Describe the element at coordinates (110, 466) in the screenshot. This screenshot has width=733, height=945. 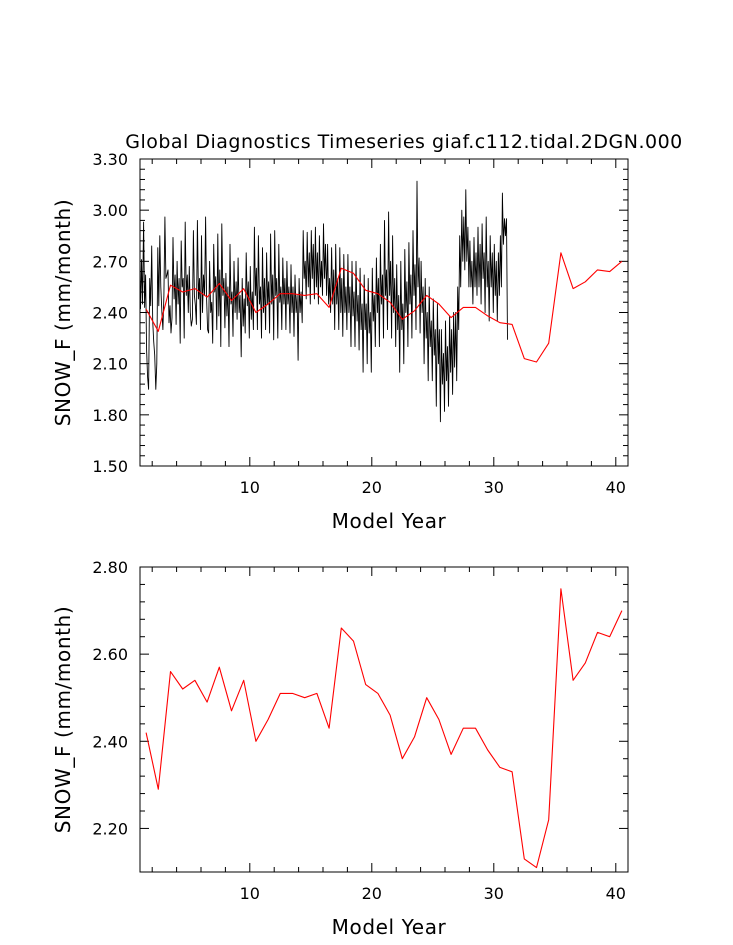
I see `y-tick-label: 1.50` at that location.